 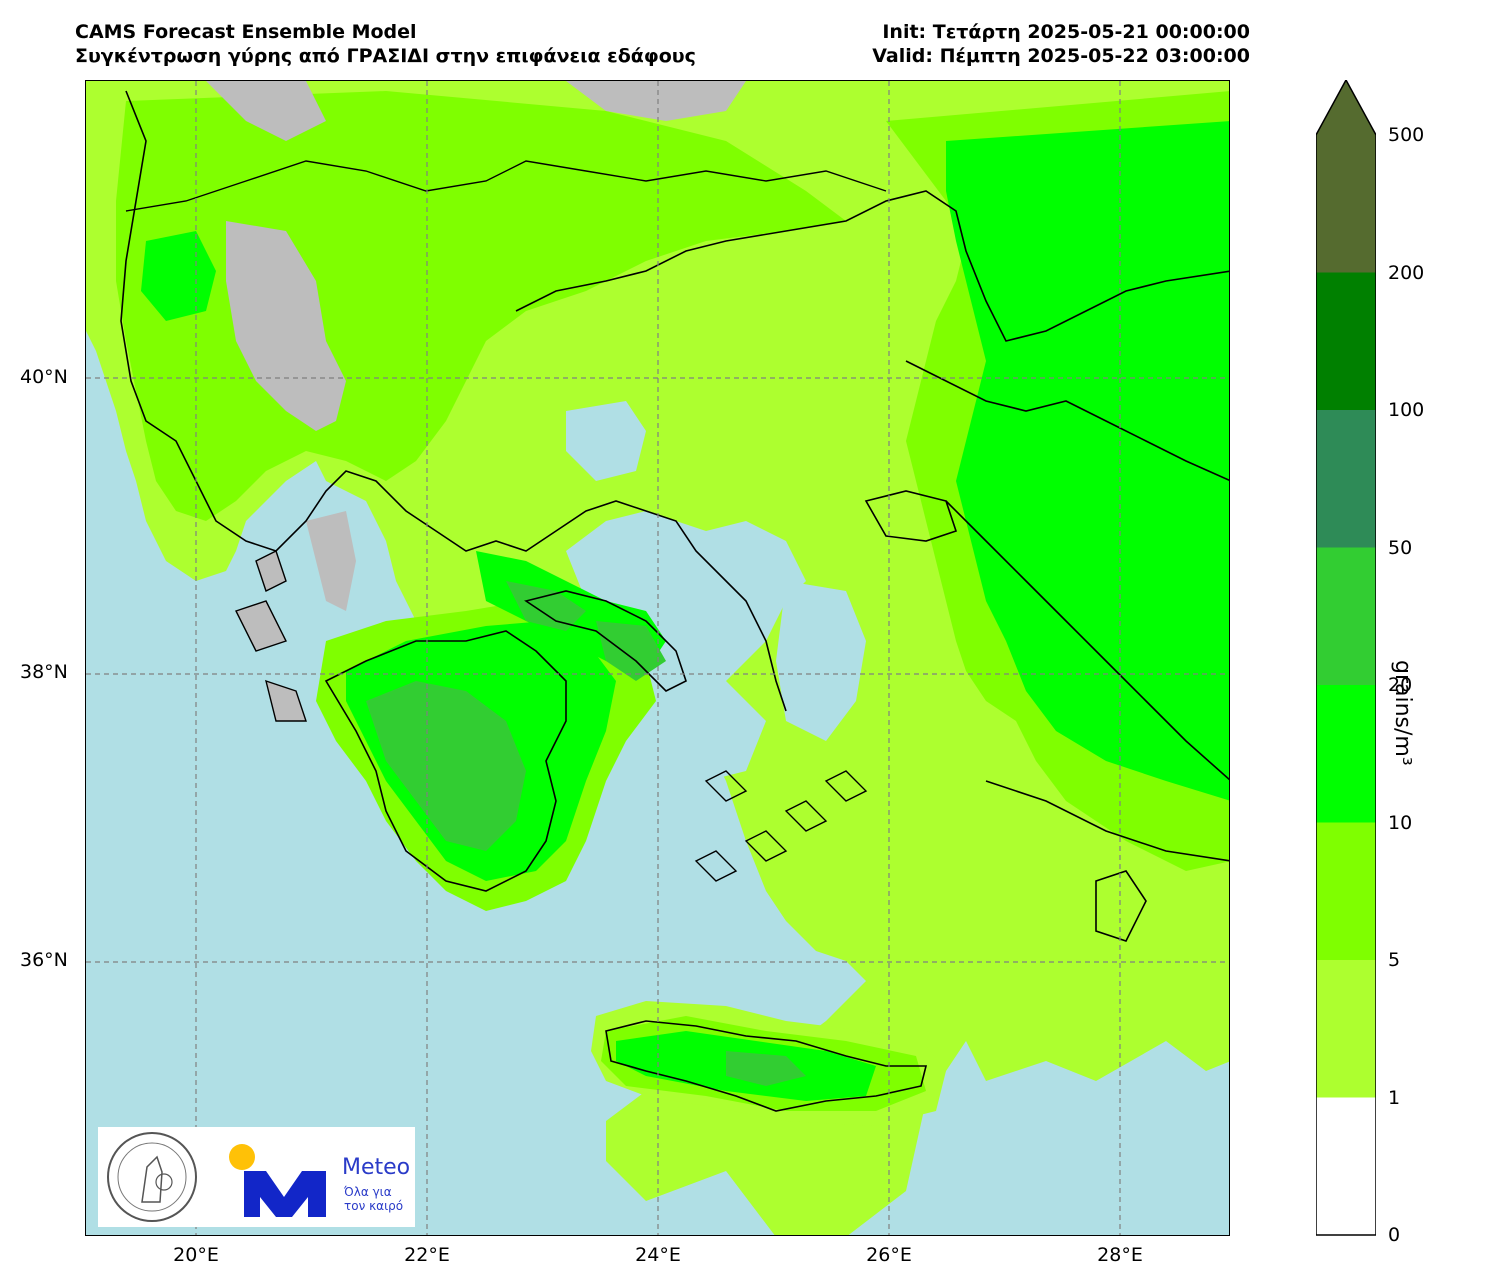 What do you see at coordinates (1402, 713) in the screenshot?
I see `colorbar-unit-label: grains/m³` at bounding box center [1402, 713].